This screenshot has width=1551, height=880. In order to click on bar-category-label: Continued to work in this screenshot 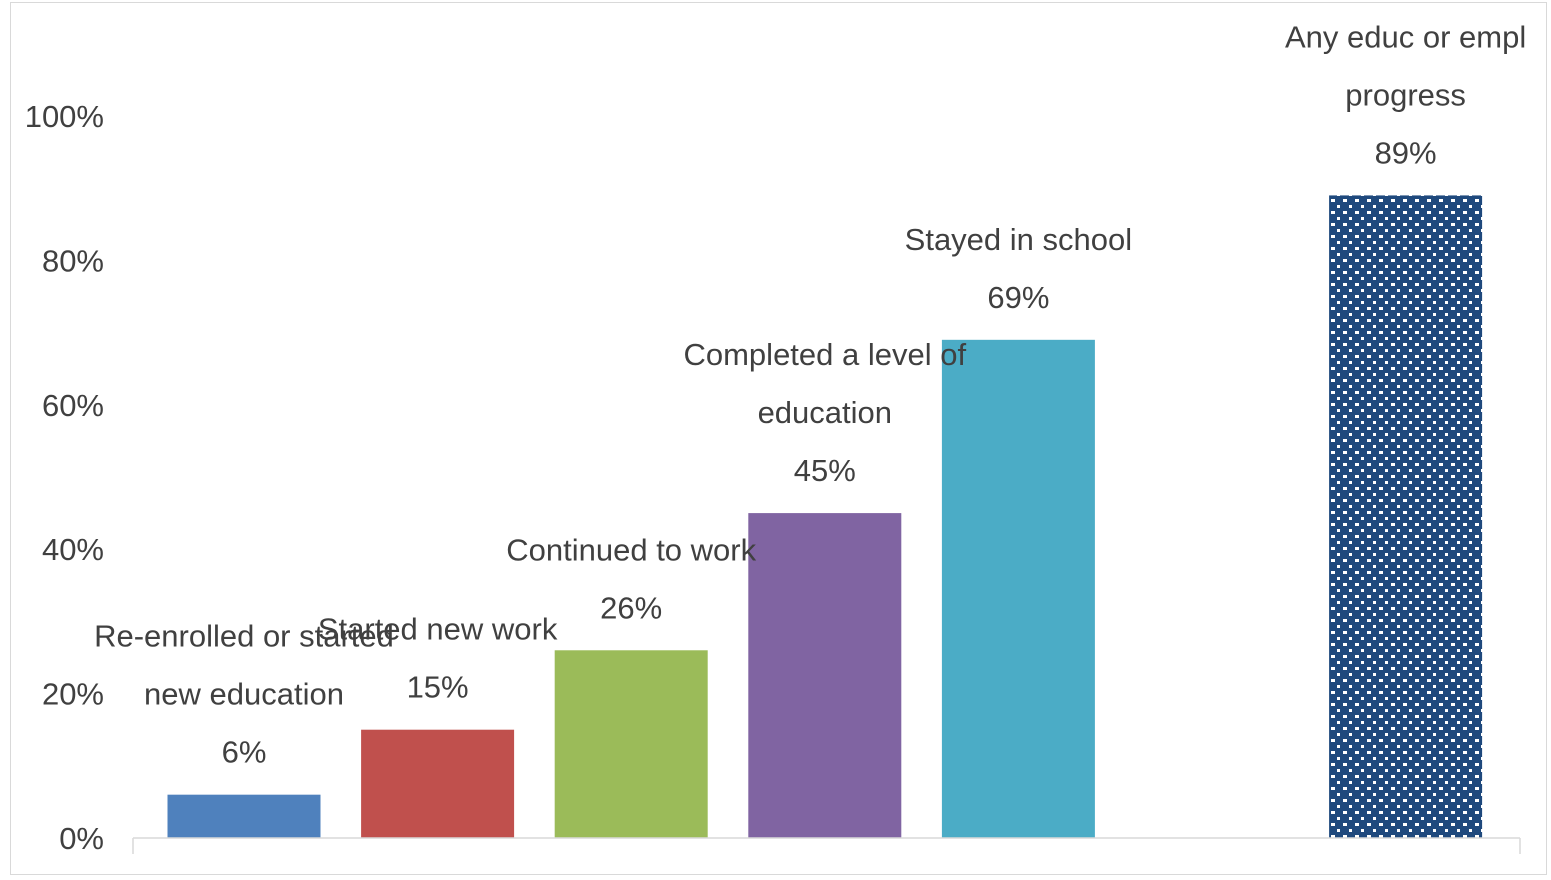, I will do `click(631, 549)`.